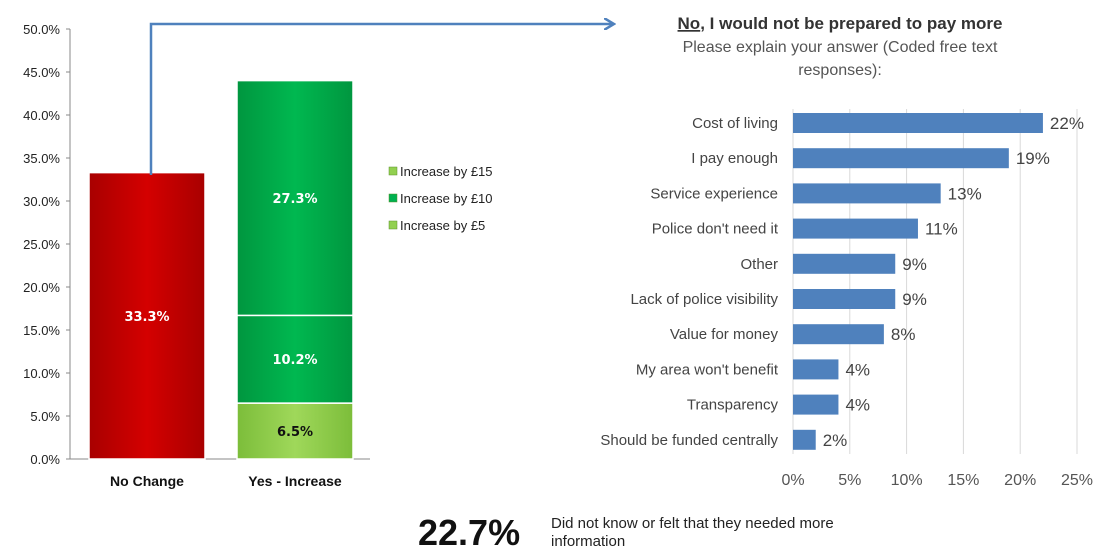  Describe the element at coordinates (41, 115) in the screenshot. I see `y-tick-label: 40.0%` at that location.